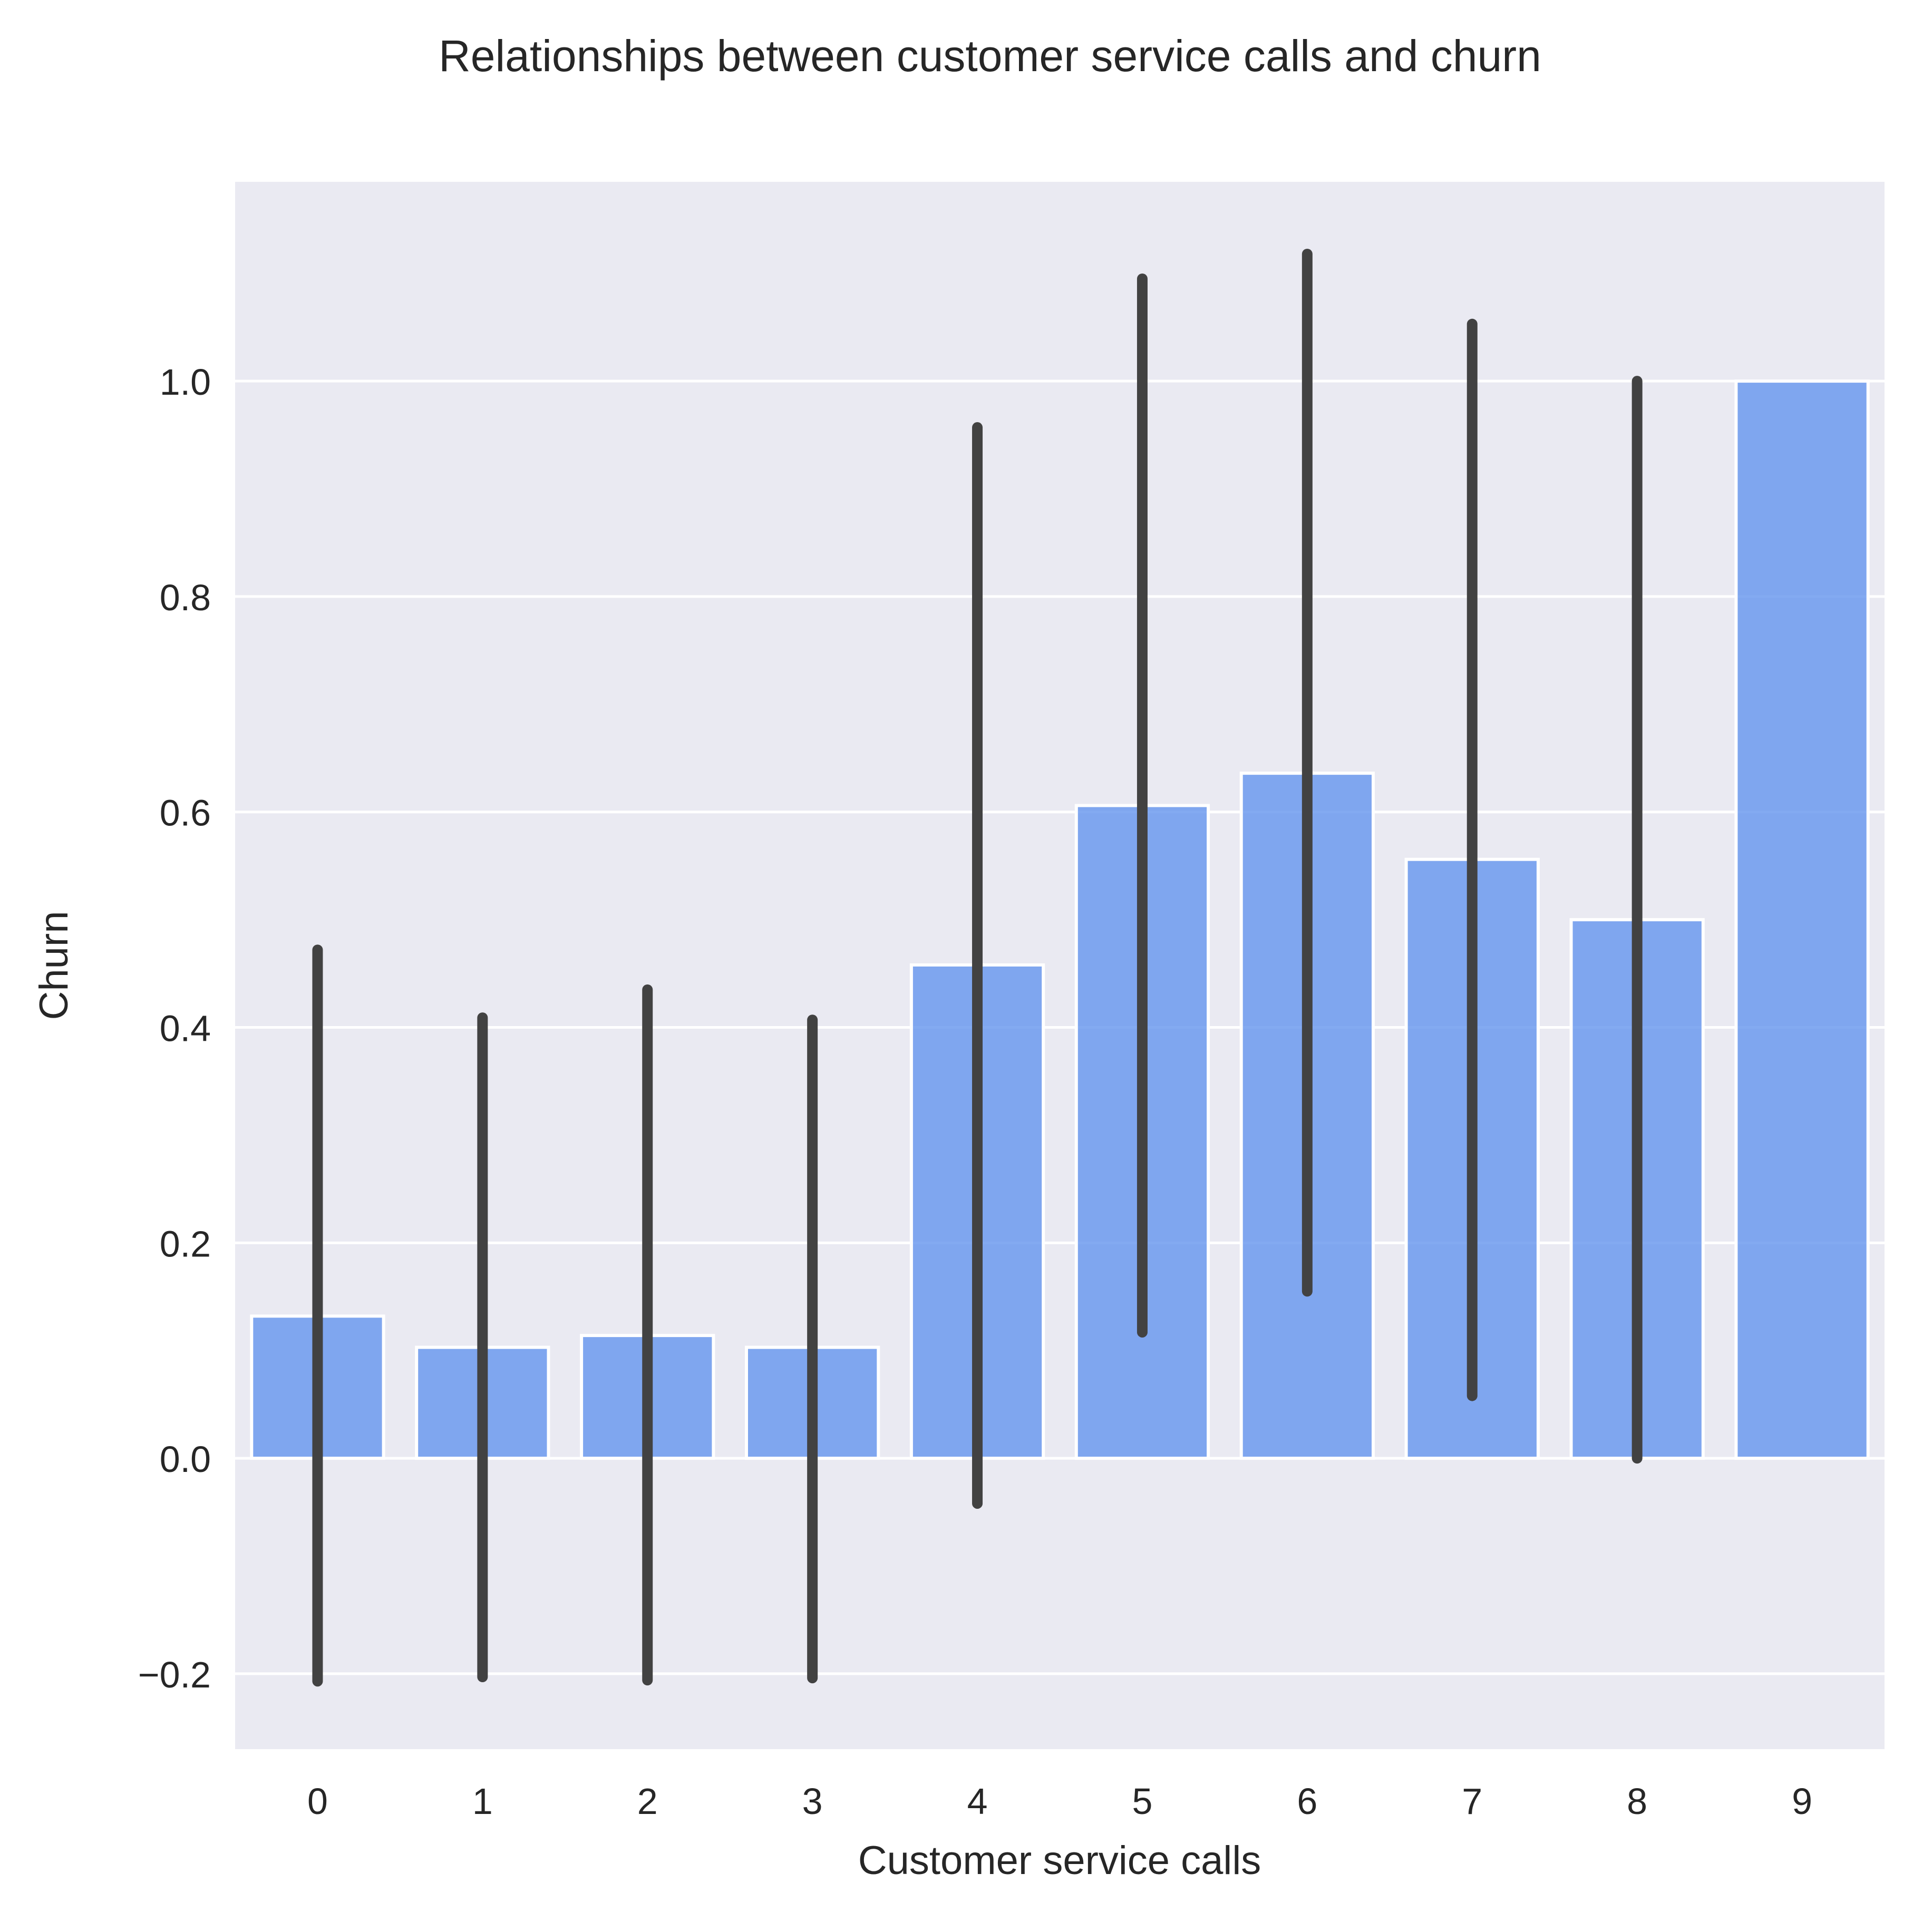  I want to click on y-tick-label: 0.8, so click(185, 597).